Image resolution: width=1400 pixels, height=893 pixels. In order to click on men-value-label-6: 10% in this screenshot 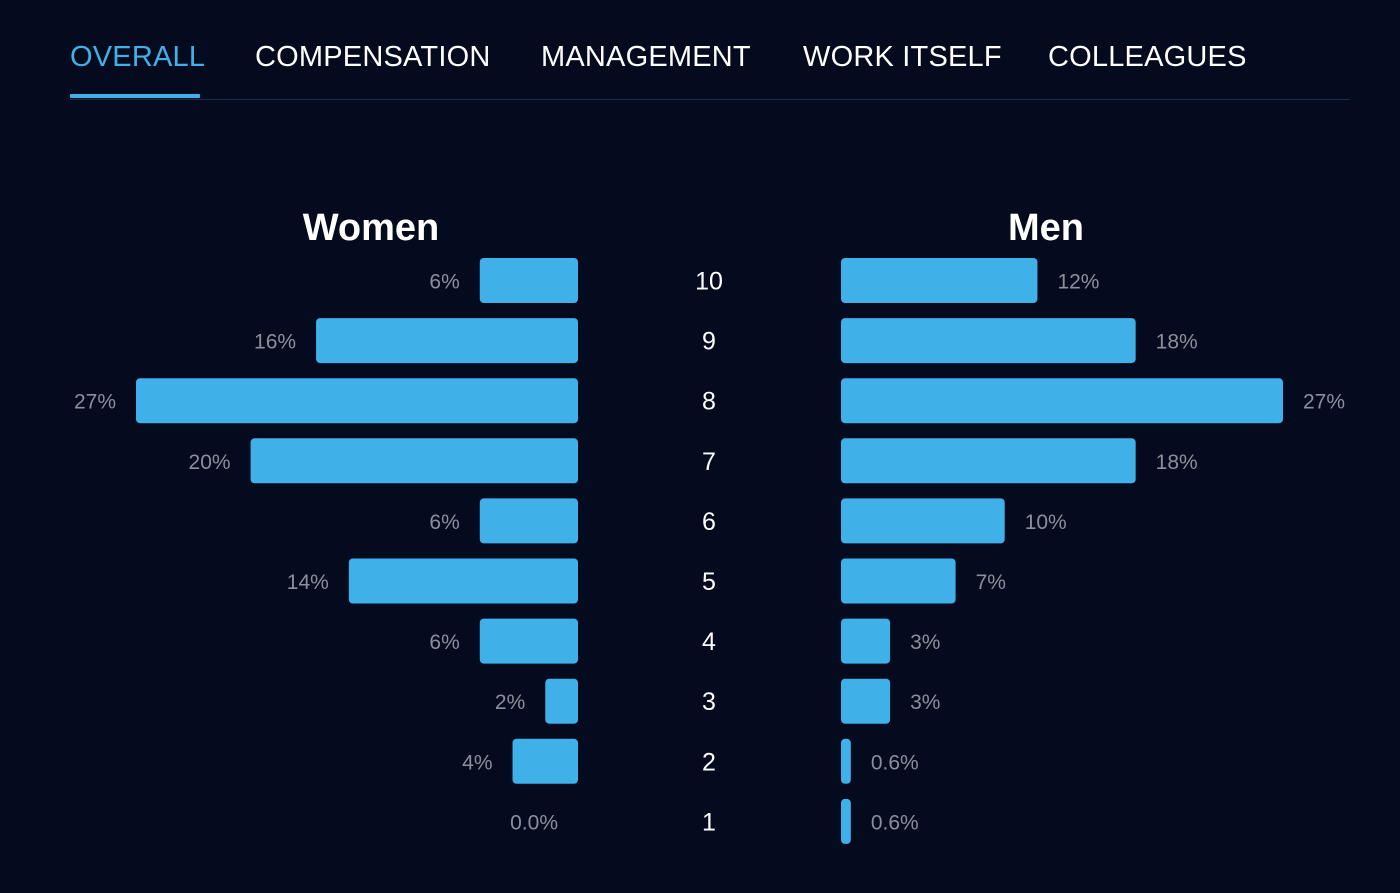, I will do `click(1046, 522)`.